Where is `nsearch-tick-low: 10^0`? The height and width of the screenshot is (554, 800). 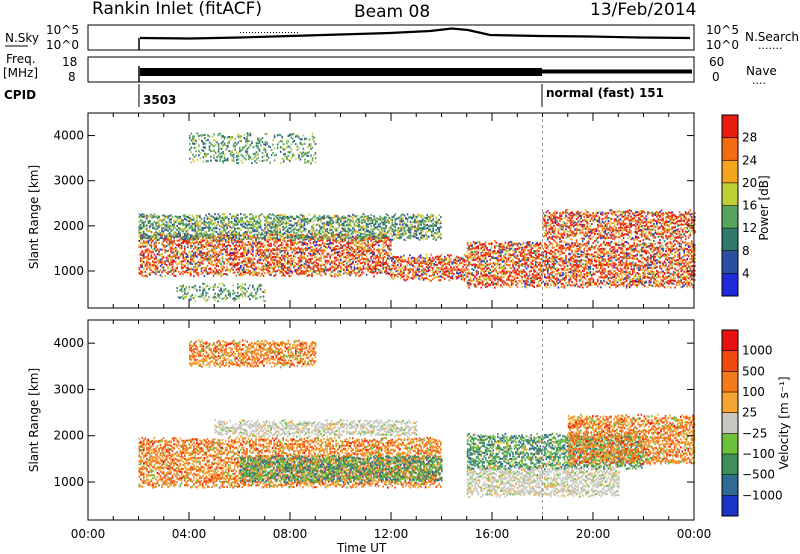
nsearch-tick-low: 10^0 is located at coordinates (722, 45).